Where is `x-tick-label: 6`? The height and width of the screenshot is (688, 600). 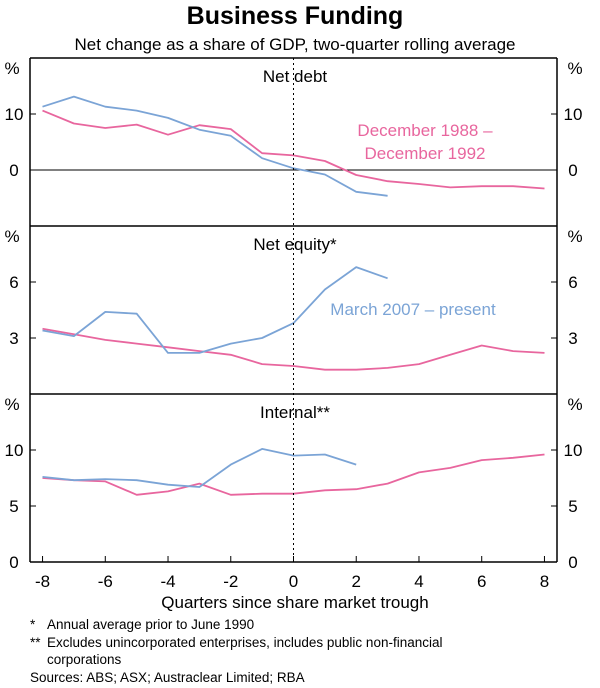 x-tick-label: 6 is located at coordinates (481, 581).